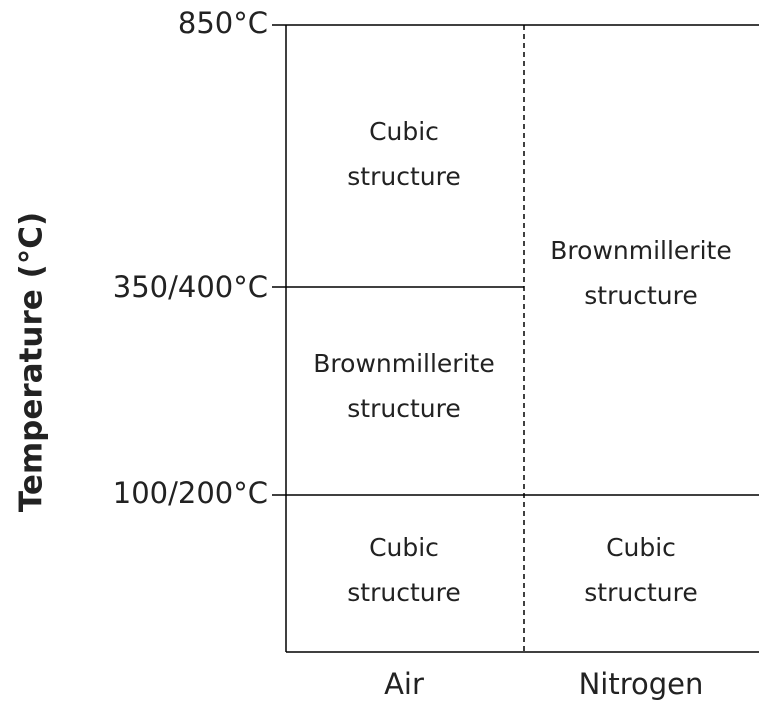  I want to click on axis-title: Temperature (°C), so click(32, 362).